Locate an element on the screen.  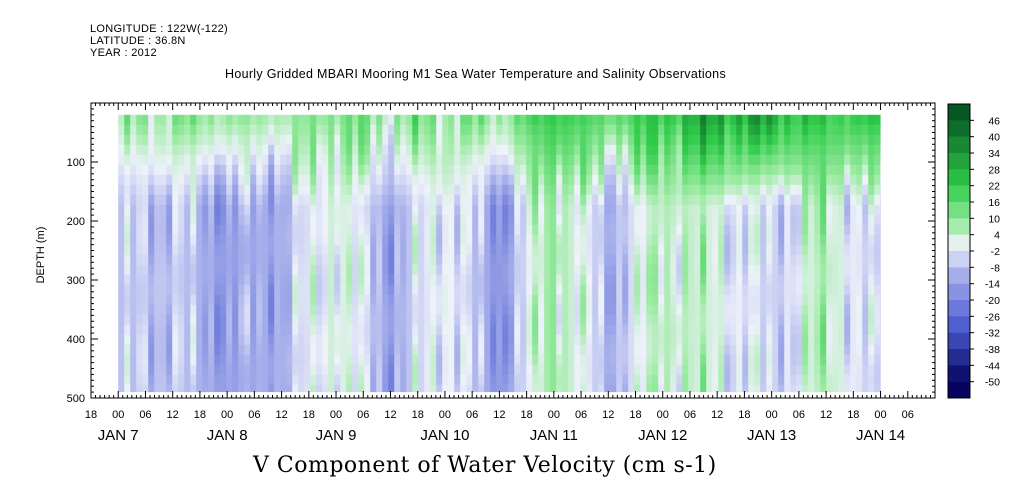
colorbar-segment is located at coordinates (959, 341).